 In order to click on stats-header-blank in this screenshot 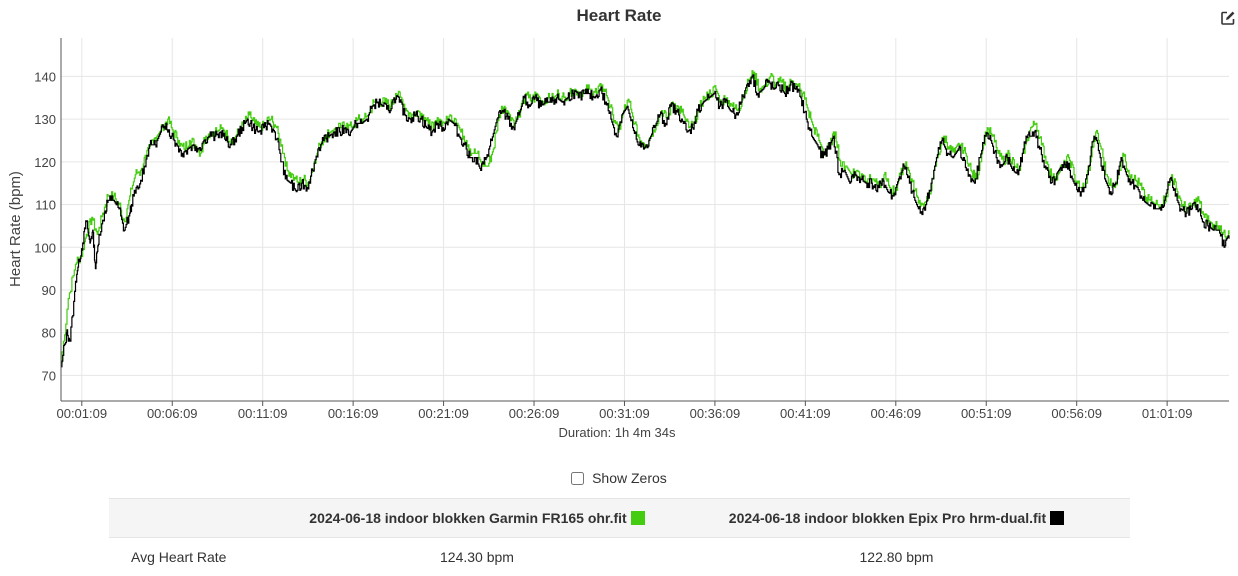, I will do `click(200, 518)`.